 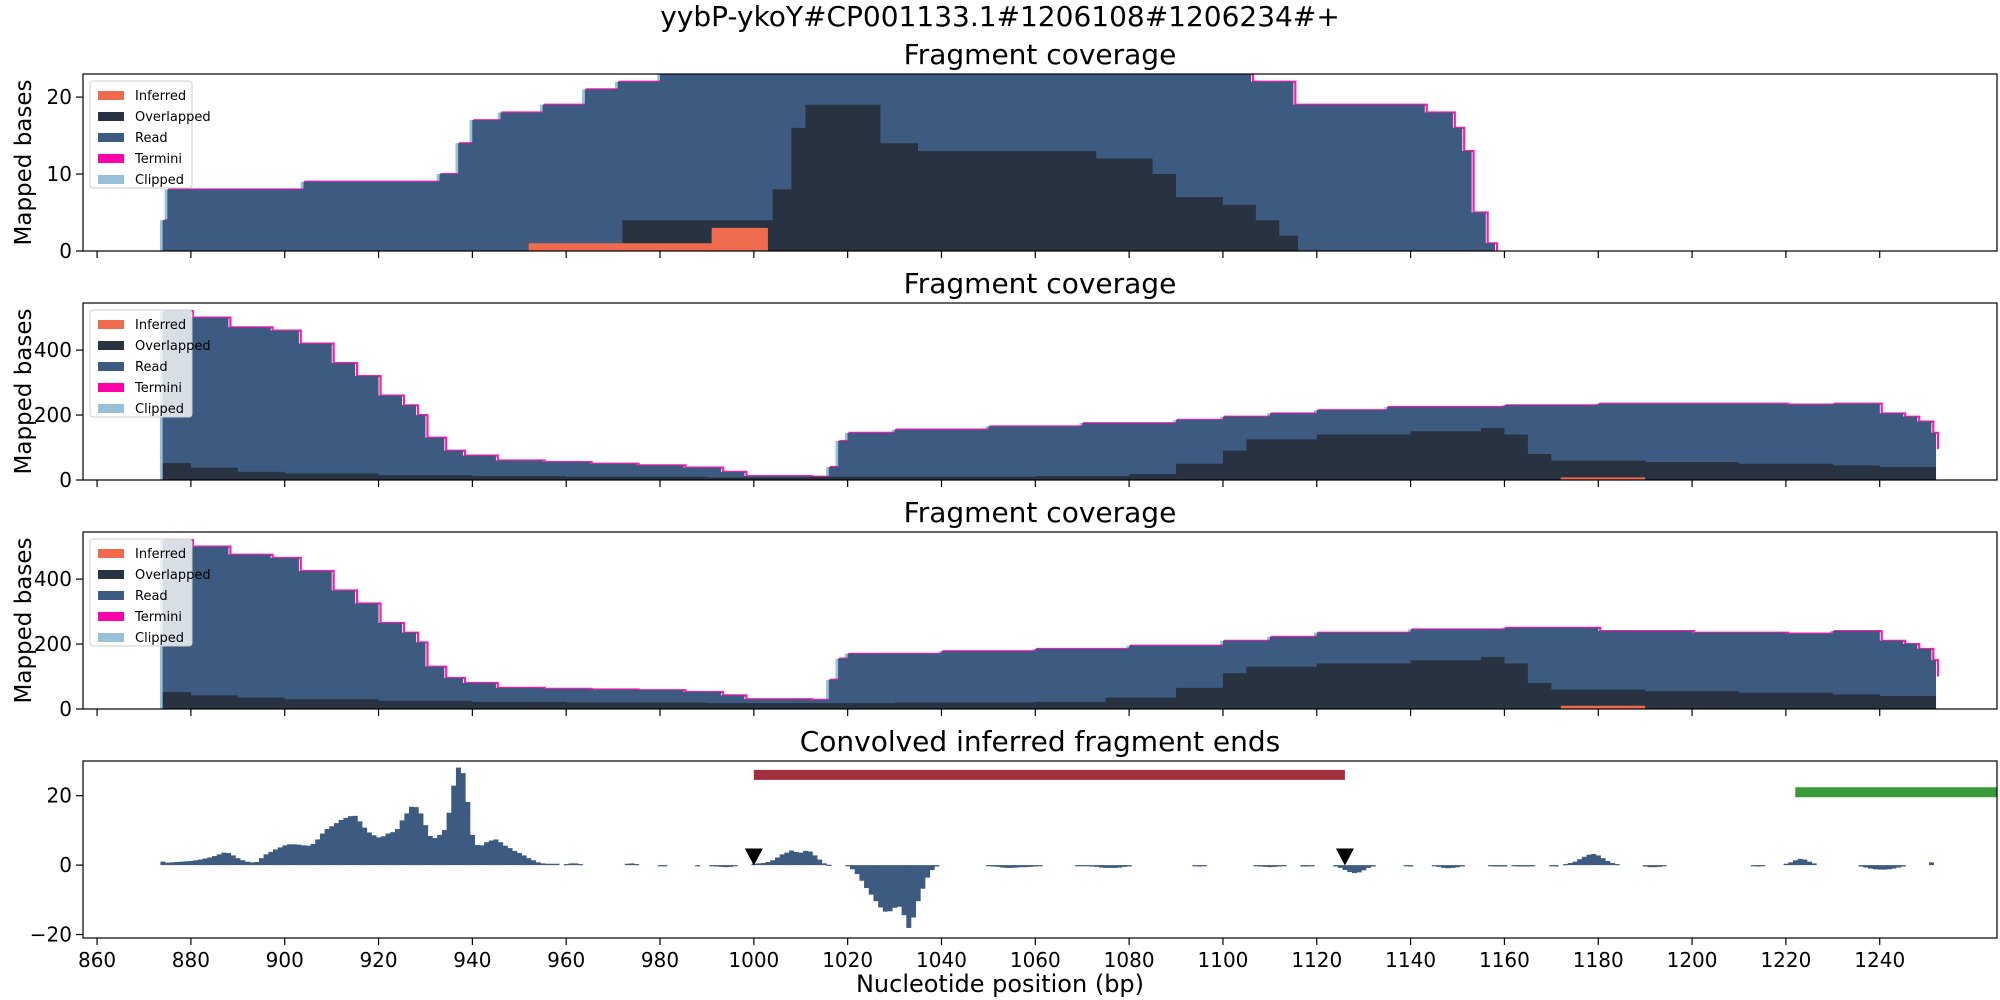 What do you see at coordinates (753, 857) in the screenshot?
I see `marker-triangle` at bounding box center [753, 857].